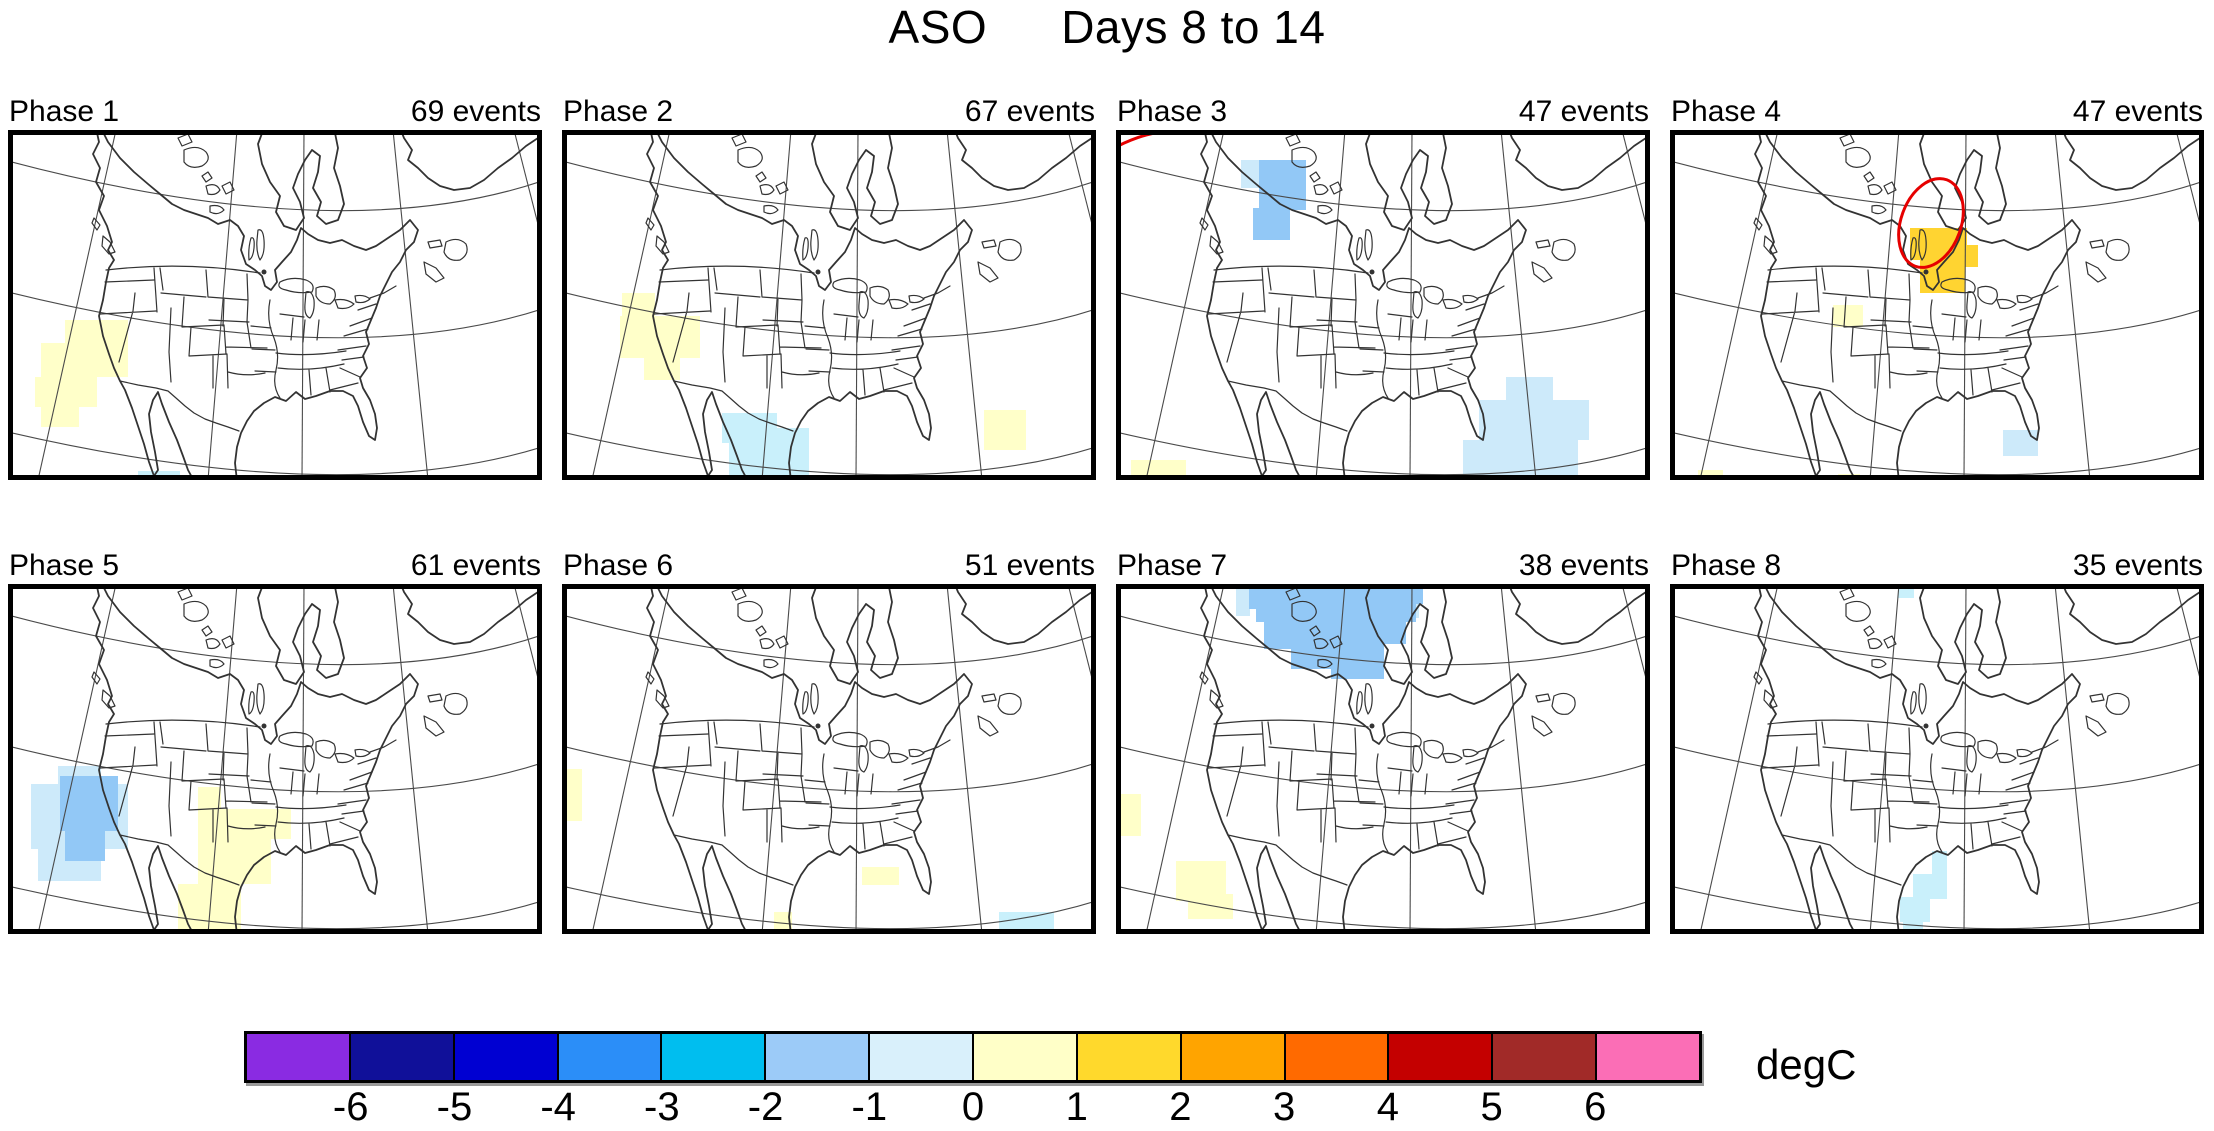  Describe the element at coordinates (1029, 565) in the screenshot. I see `events-count: 51 events` at that location.